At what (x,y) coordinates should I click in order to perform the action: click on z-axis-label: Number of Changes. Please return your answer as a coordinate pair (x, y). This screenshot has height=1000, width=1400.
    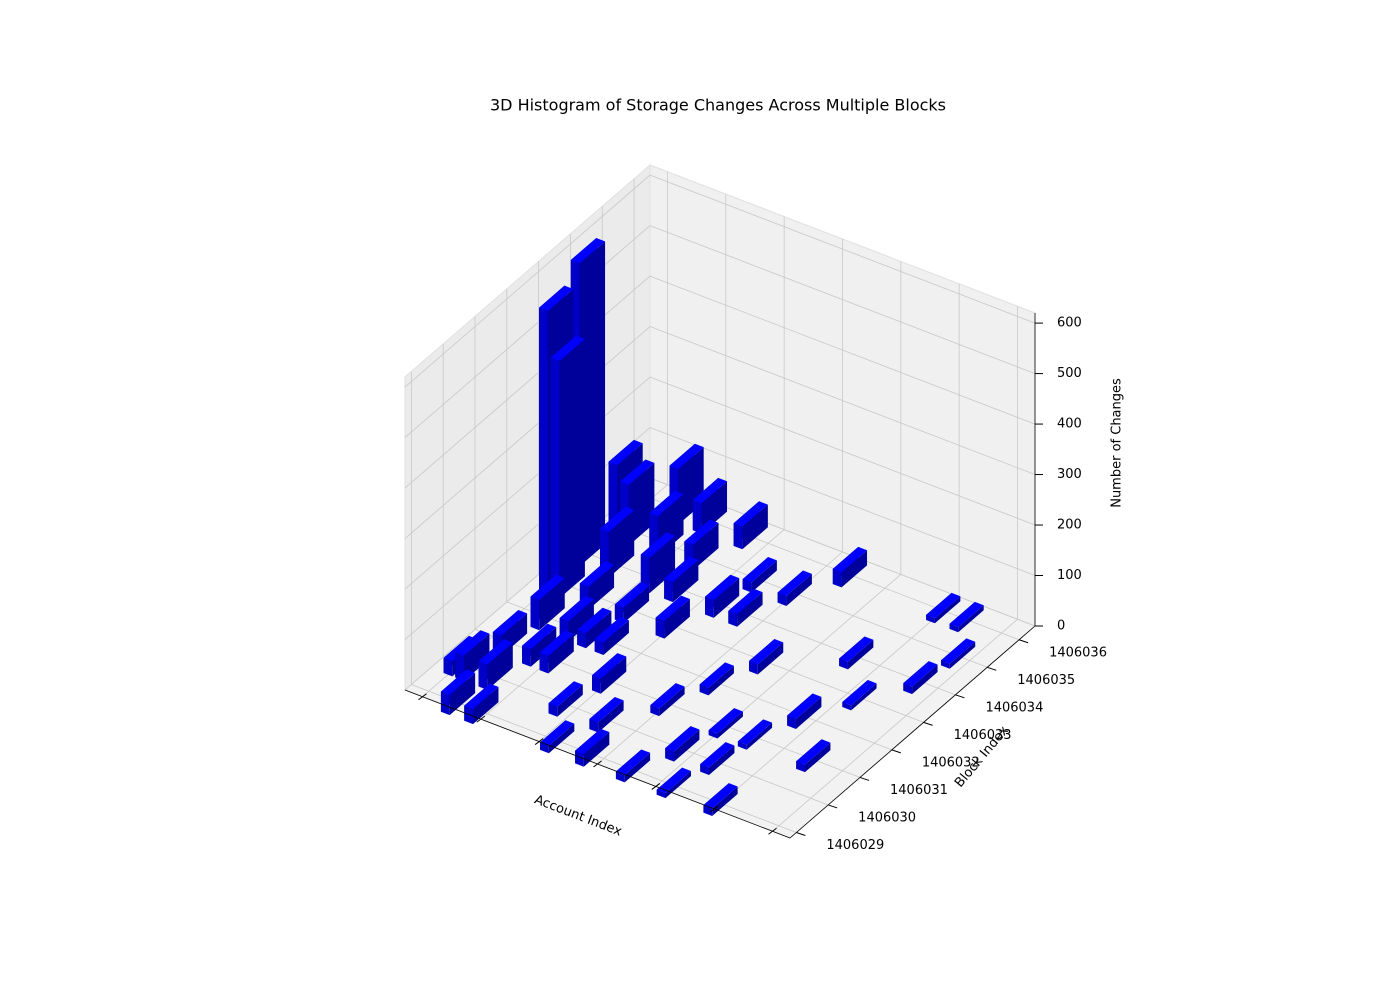
    Looking at the image, I should click on (1117, 443).